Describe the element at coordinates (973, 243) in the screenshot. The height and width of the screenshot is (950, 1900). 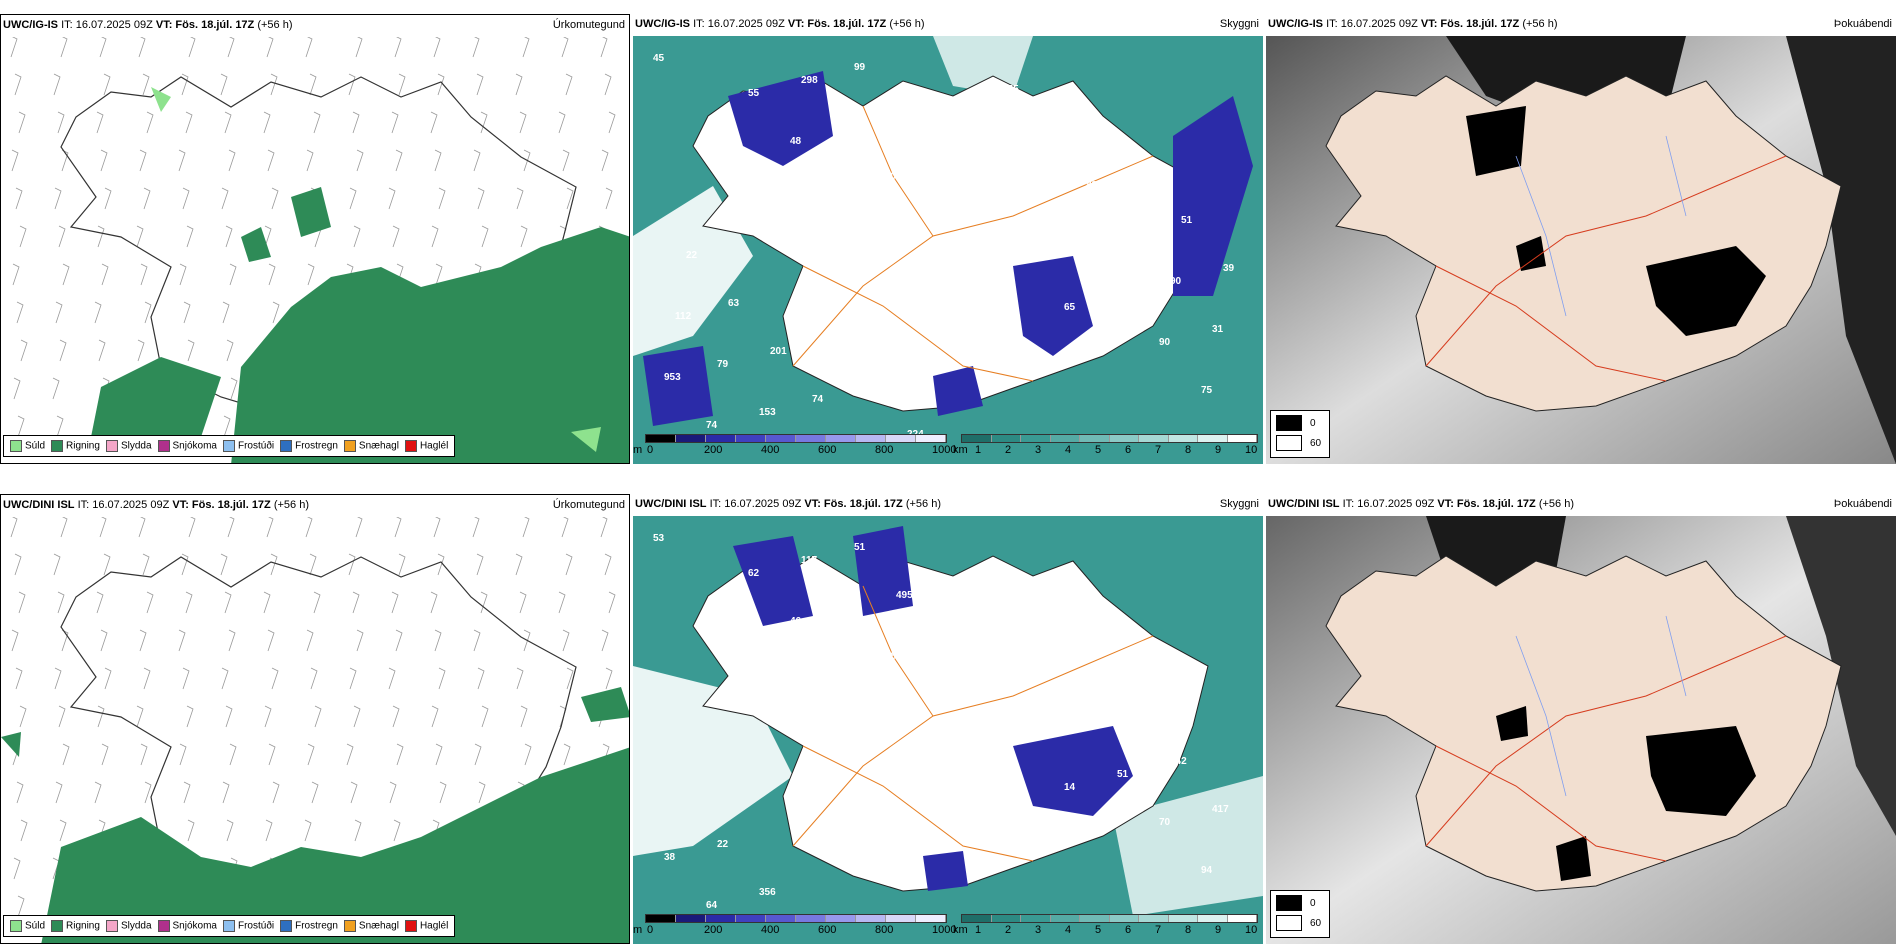
I see `roads` at that location.